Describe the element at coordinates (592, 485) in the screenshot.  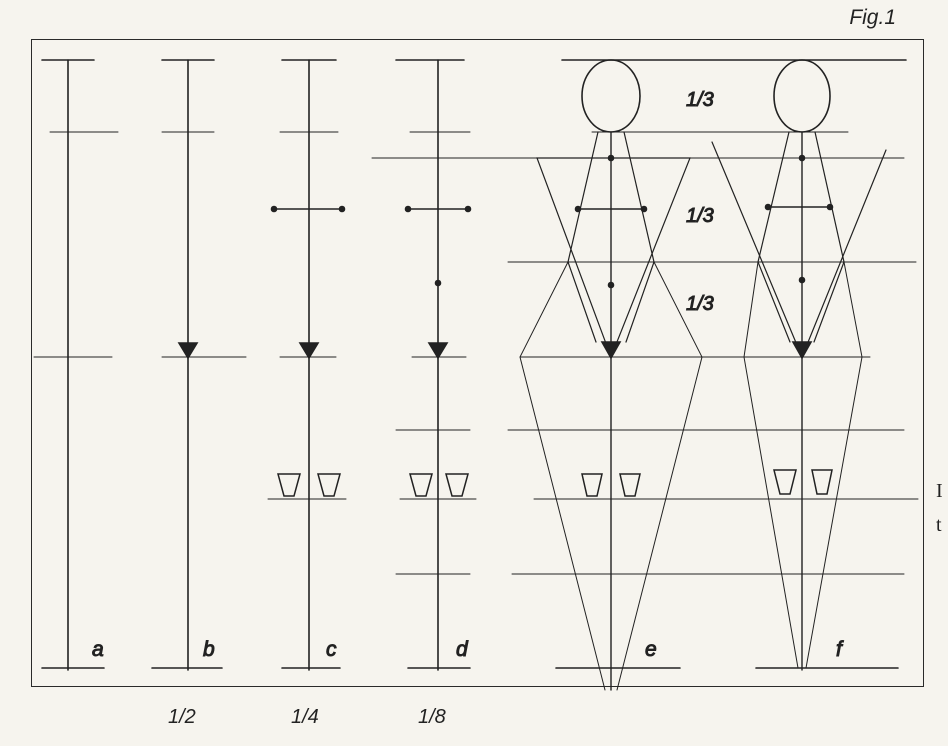
I see `figure-e-knee-marker-left` at that location.